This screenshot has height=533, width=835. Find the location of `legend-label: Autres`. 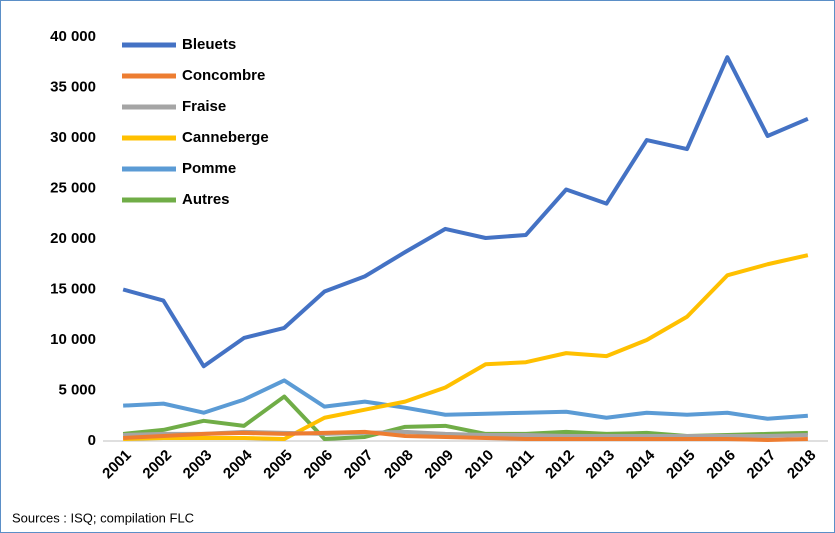

legend-label: Autres is located at coordinates (206, 199).